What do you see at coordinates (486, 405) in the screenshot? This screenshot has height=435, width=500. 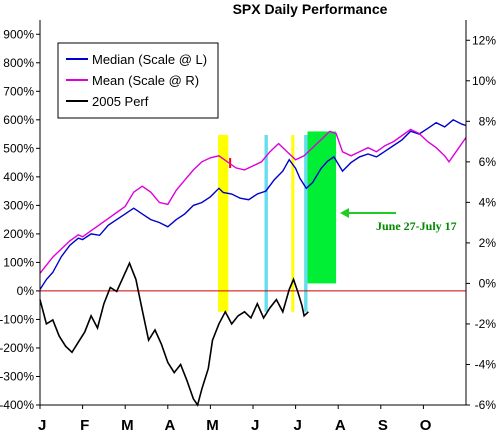 I see `right-tick-label: -6%` at bounding box center [486, 405].